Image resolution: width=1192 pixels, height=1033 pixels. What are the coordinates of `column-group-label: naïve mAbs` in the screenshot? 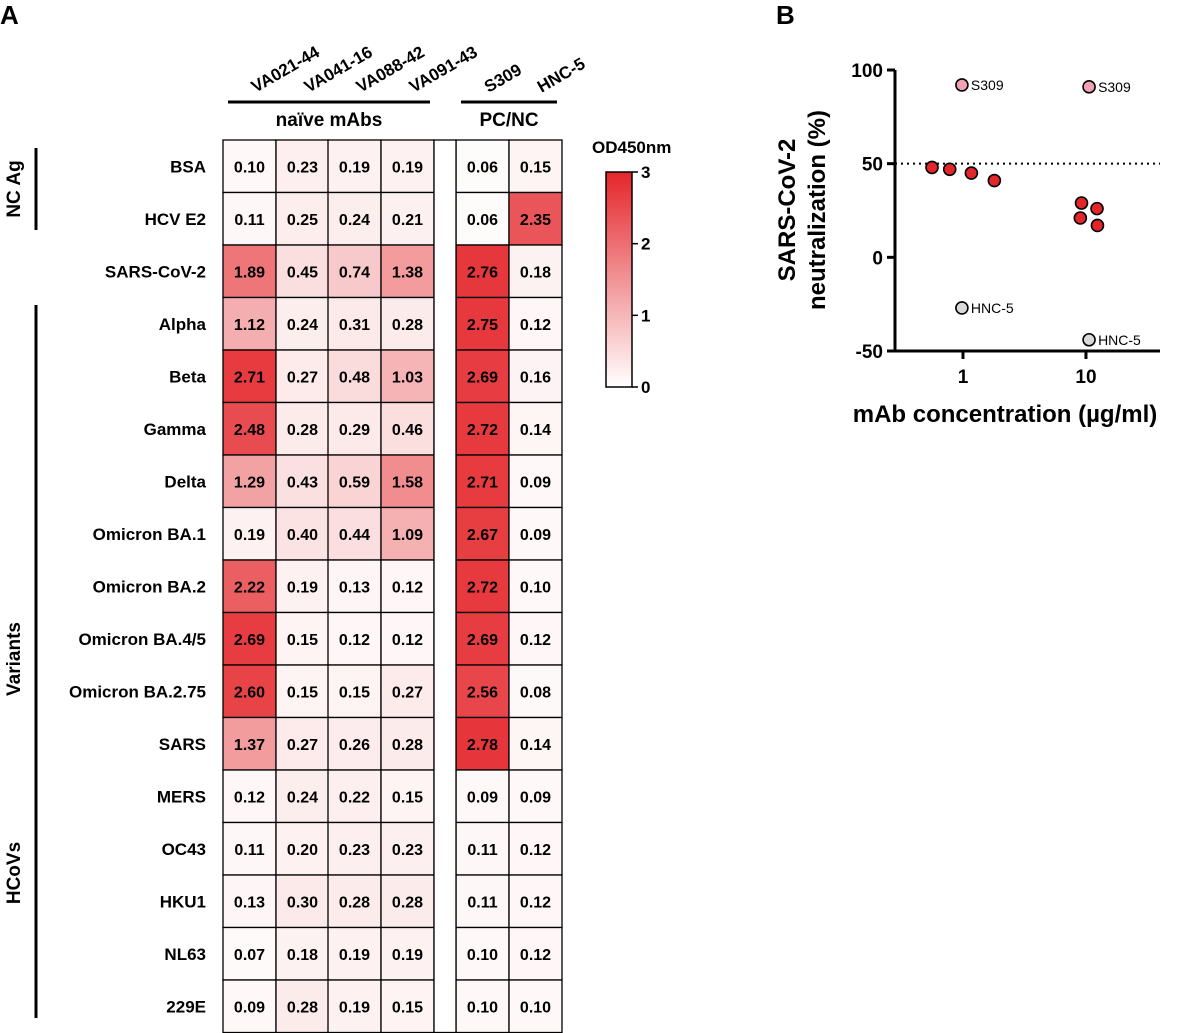 It's located at (329, 120).